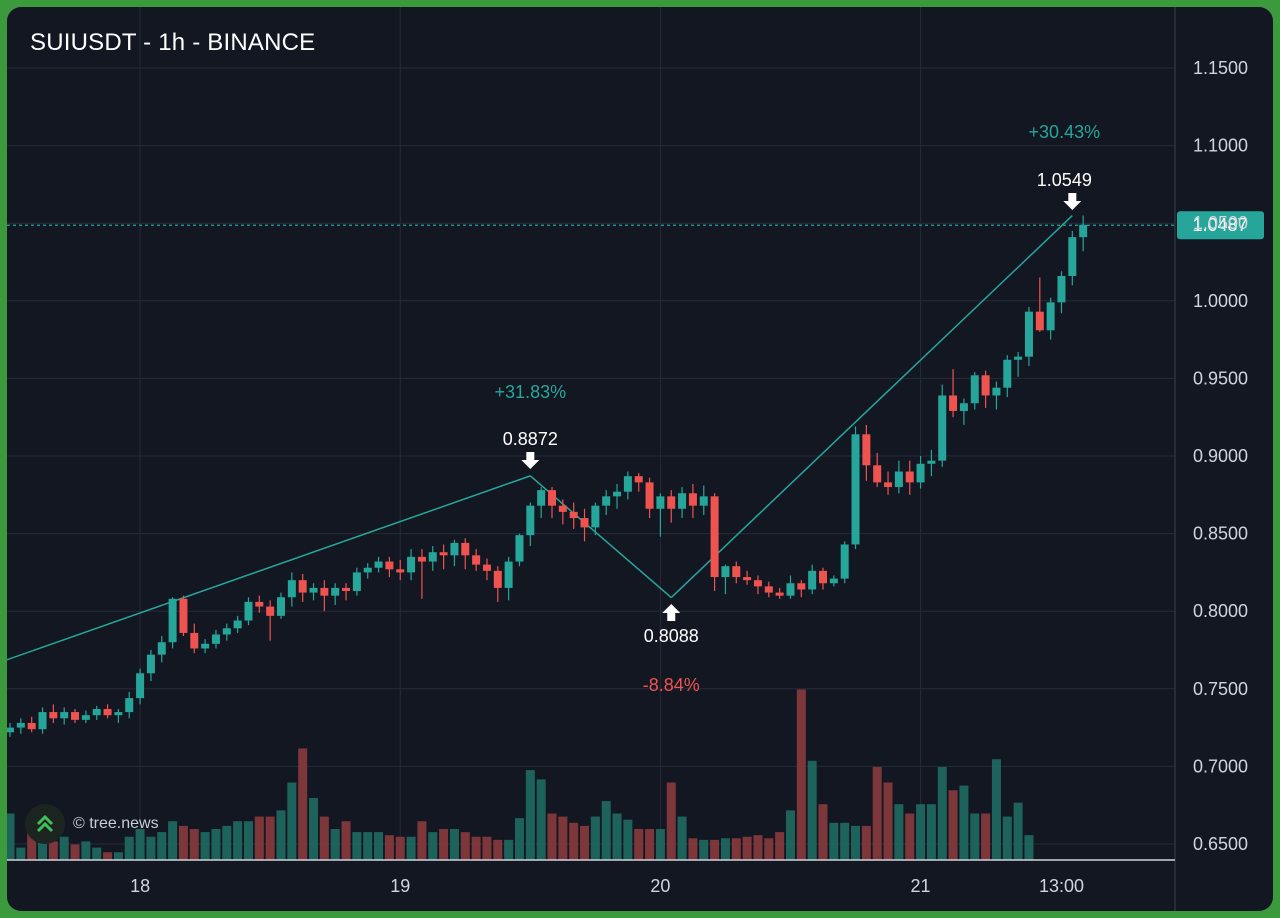  Describe the element at coordinates (1220, 378) in the screenshot. I see `y-tick-label: 0.9500` at that location.